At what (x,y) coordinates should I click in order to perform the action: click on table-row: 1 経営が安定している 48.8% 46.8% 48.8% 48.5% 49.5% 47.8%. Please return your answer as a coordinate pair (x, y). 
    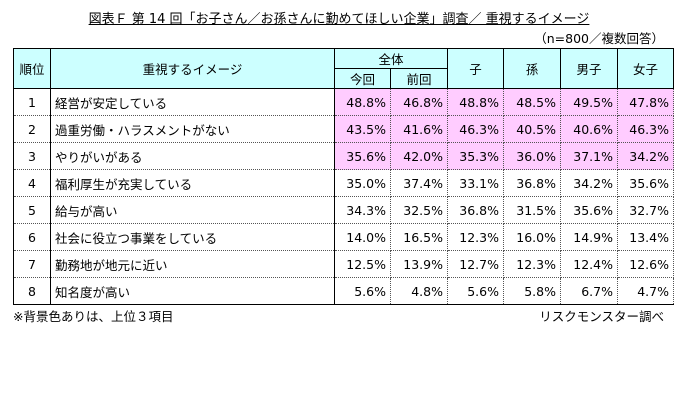
    Looking at the image, I should click on (343, 102).